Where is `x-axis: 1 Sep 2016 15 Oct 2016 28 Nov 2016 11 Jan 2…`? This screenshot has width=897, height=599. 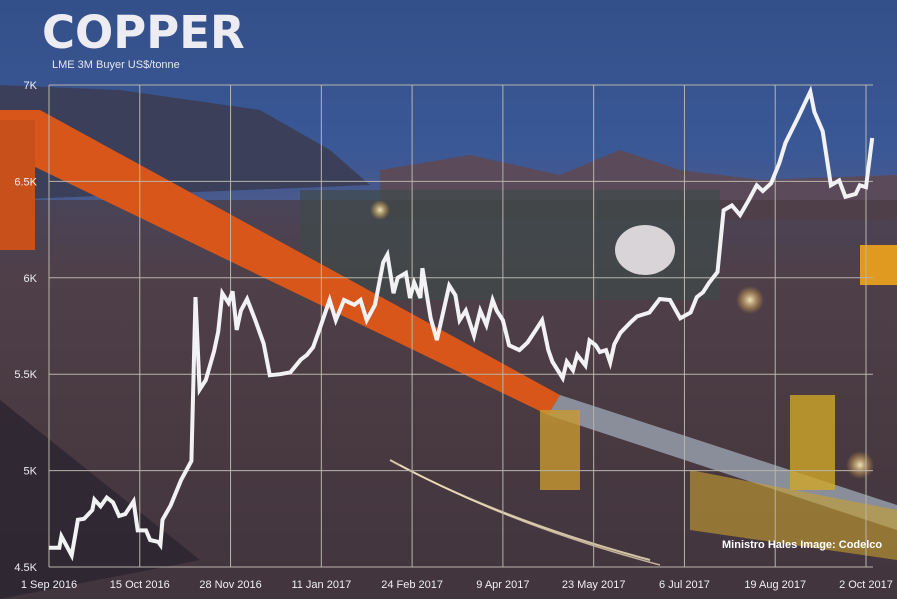 x-axis: 1 Sep 2016 15 Oct 2016 28 Nov 2016 11 Jan 2… is located at coordinates (457, 585).